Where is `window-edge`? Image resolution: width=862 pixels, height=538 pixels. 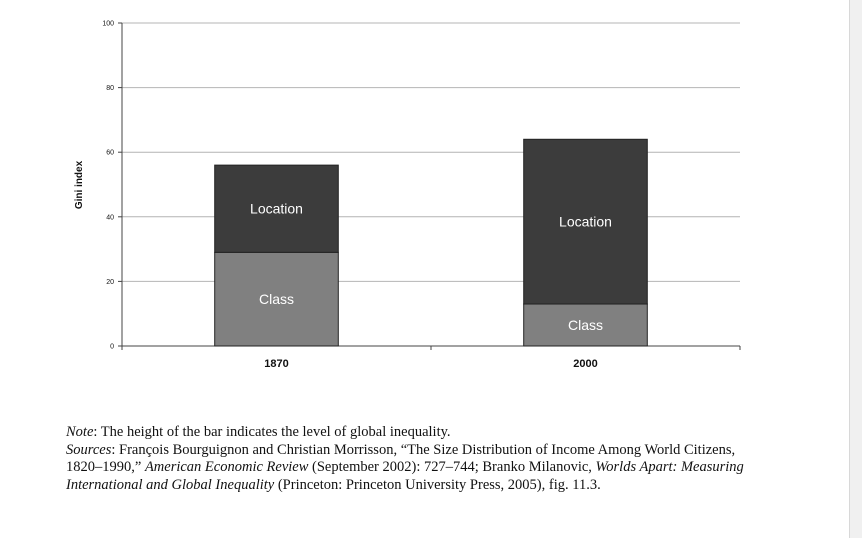 window-edge is located at coordinates (855, 269).